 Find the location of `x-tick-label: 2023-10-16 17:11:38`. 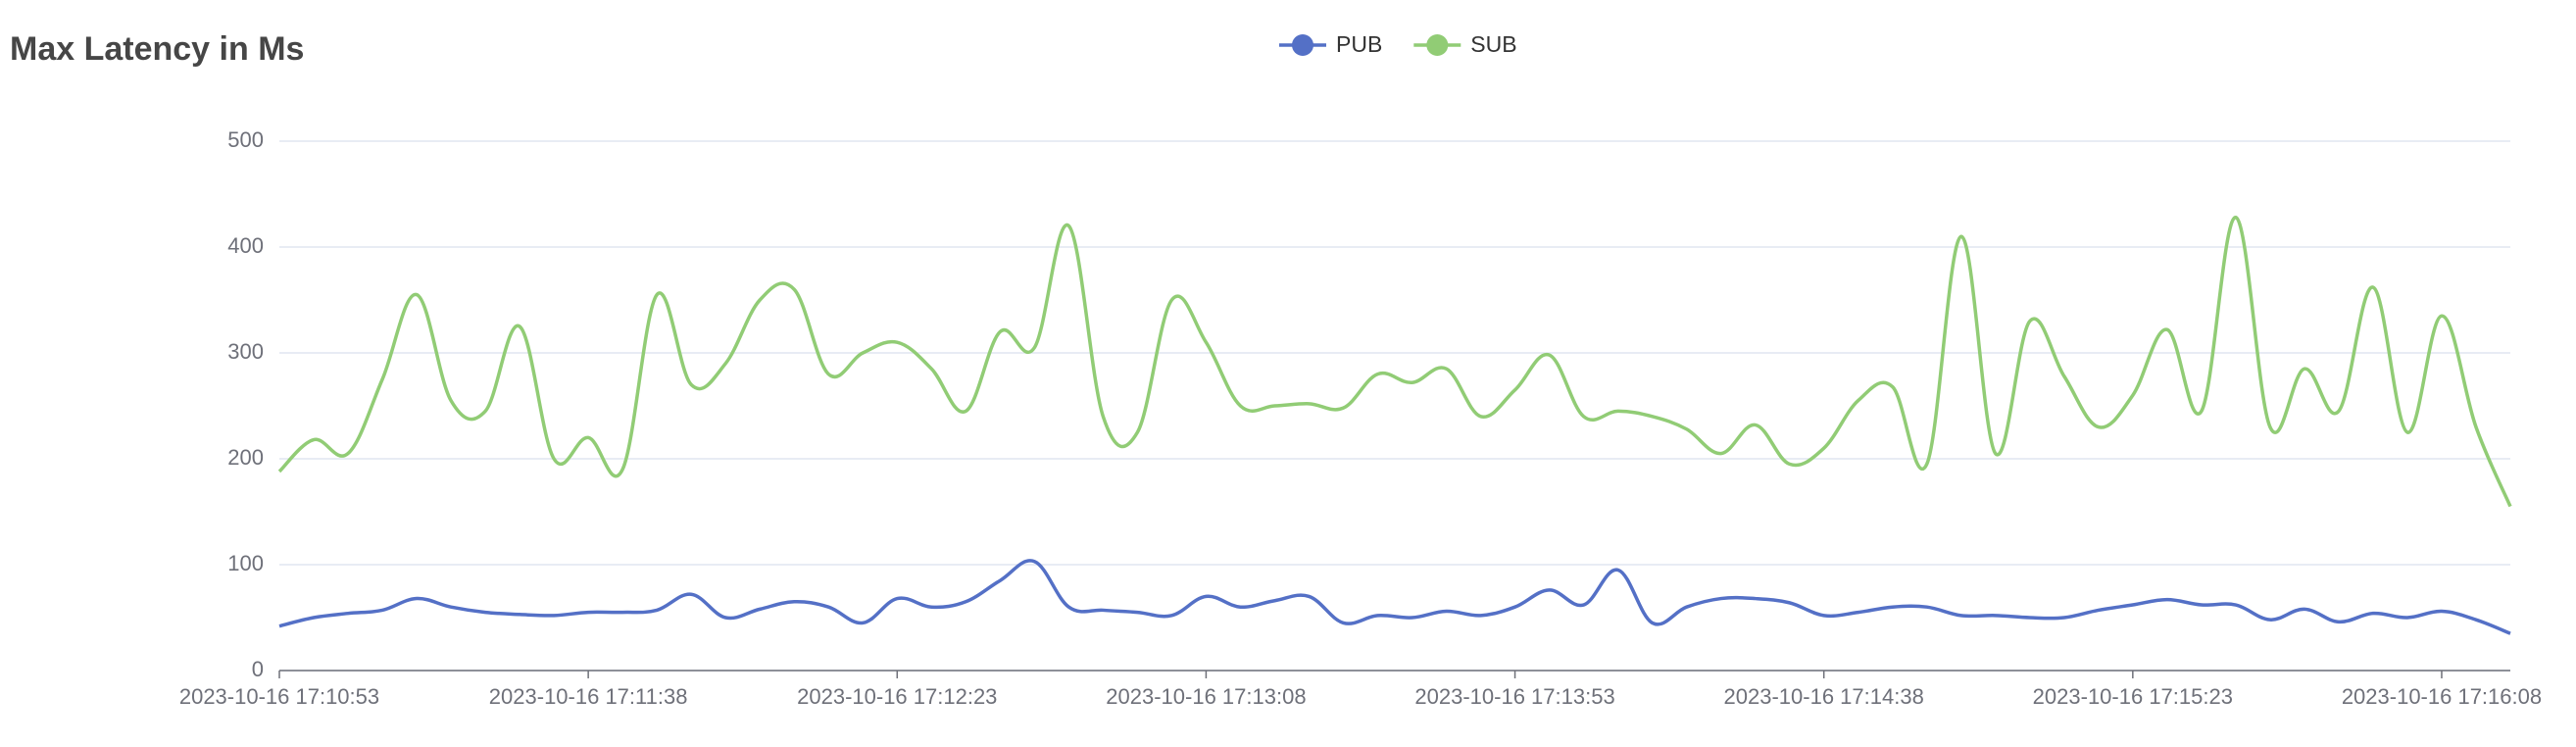

x-tick-label: 2023-10-16 17:11:38 is located at coordinates (588, 696).